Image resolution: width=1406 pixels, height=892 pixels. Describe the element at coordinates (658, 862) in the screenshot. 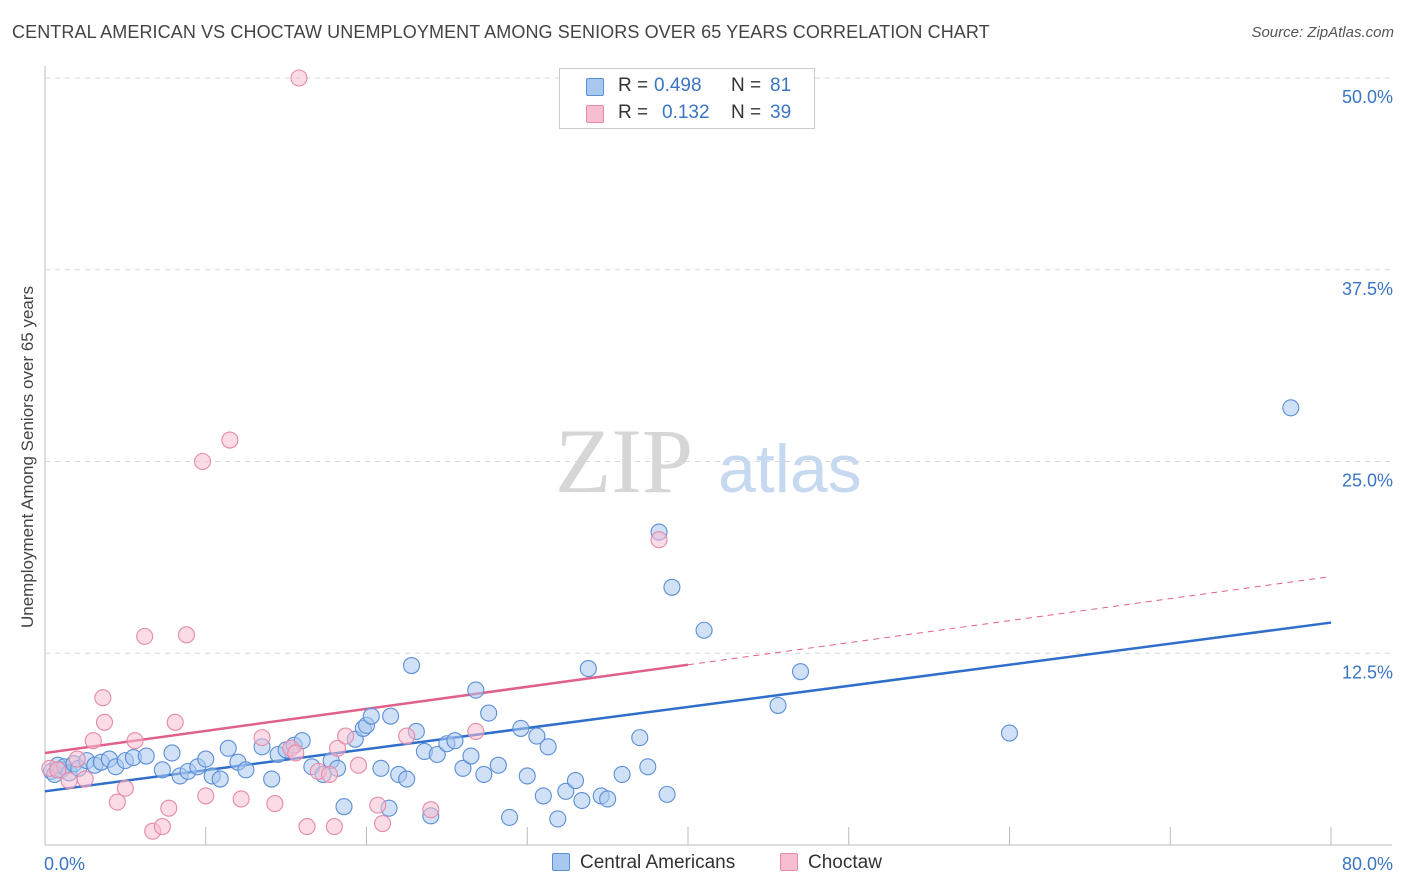

I see `legend-label: Central Americans` at that location.